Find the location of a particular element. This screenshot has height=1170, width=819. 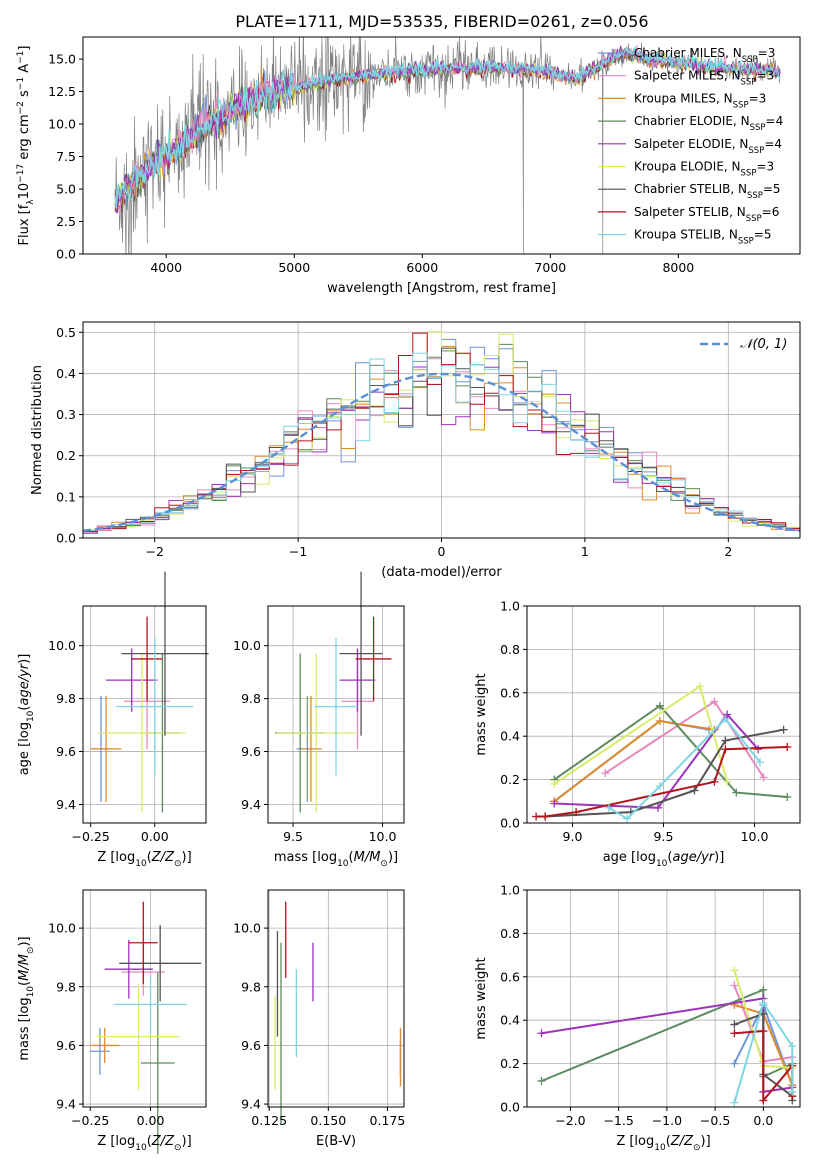

legend-label-chabrier-stelib: Chabrier STELIB, NSSP=5 is located at coordinates (707, 191).